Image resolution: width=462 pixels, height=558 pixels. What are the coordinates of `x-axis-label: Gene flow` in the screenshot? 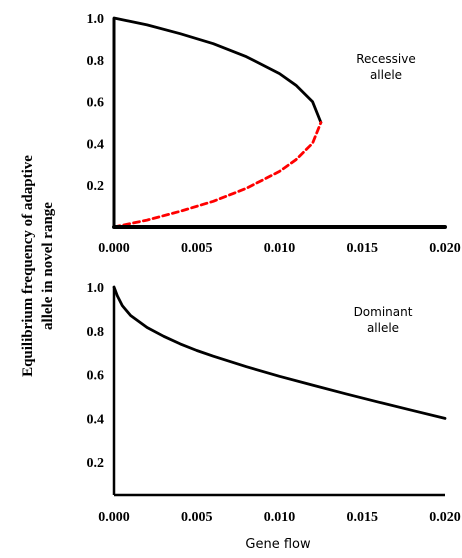 It's located at (278, 544).